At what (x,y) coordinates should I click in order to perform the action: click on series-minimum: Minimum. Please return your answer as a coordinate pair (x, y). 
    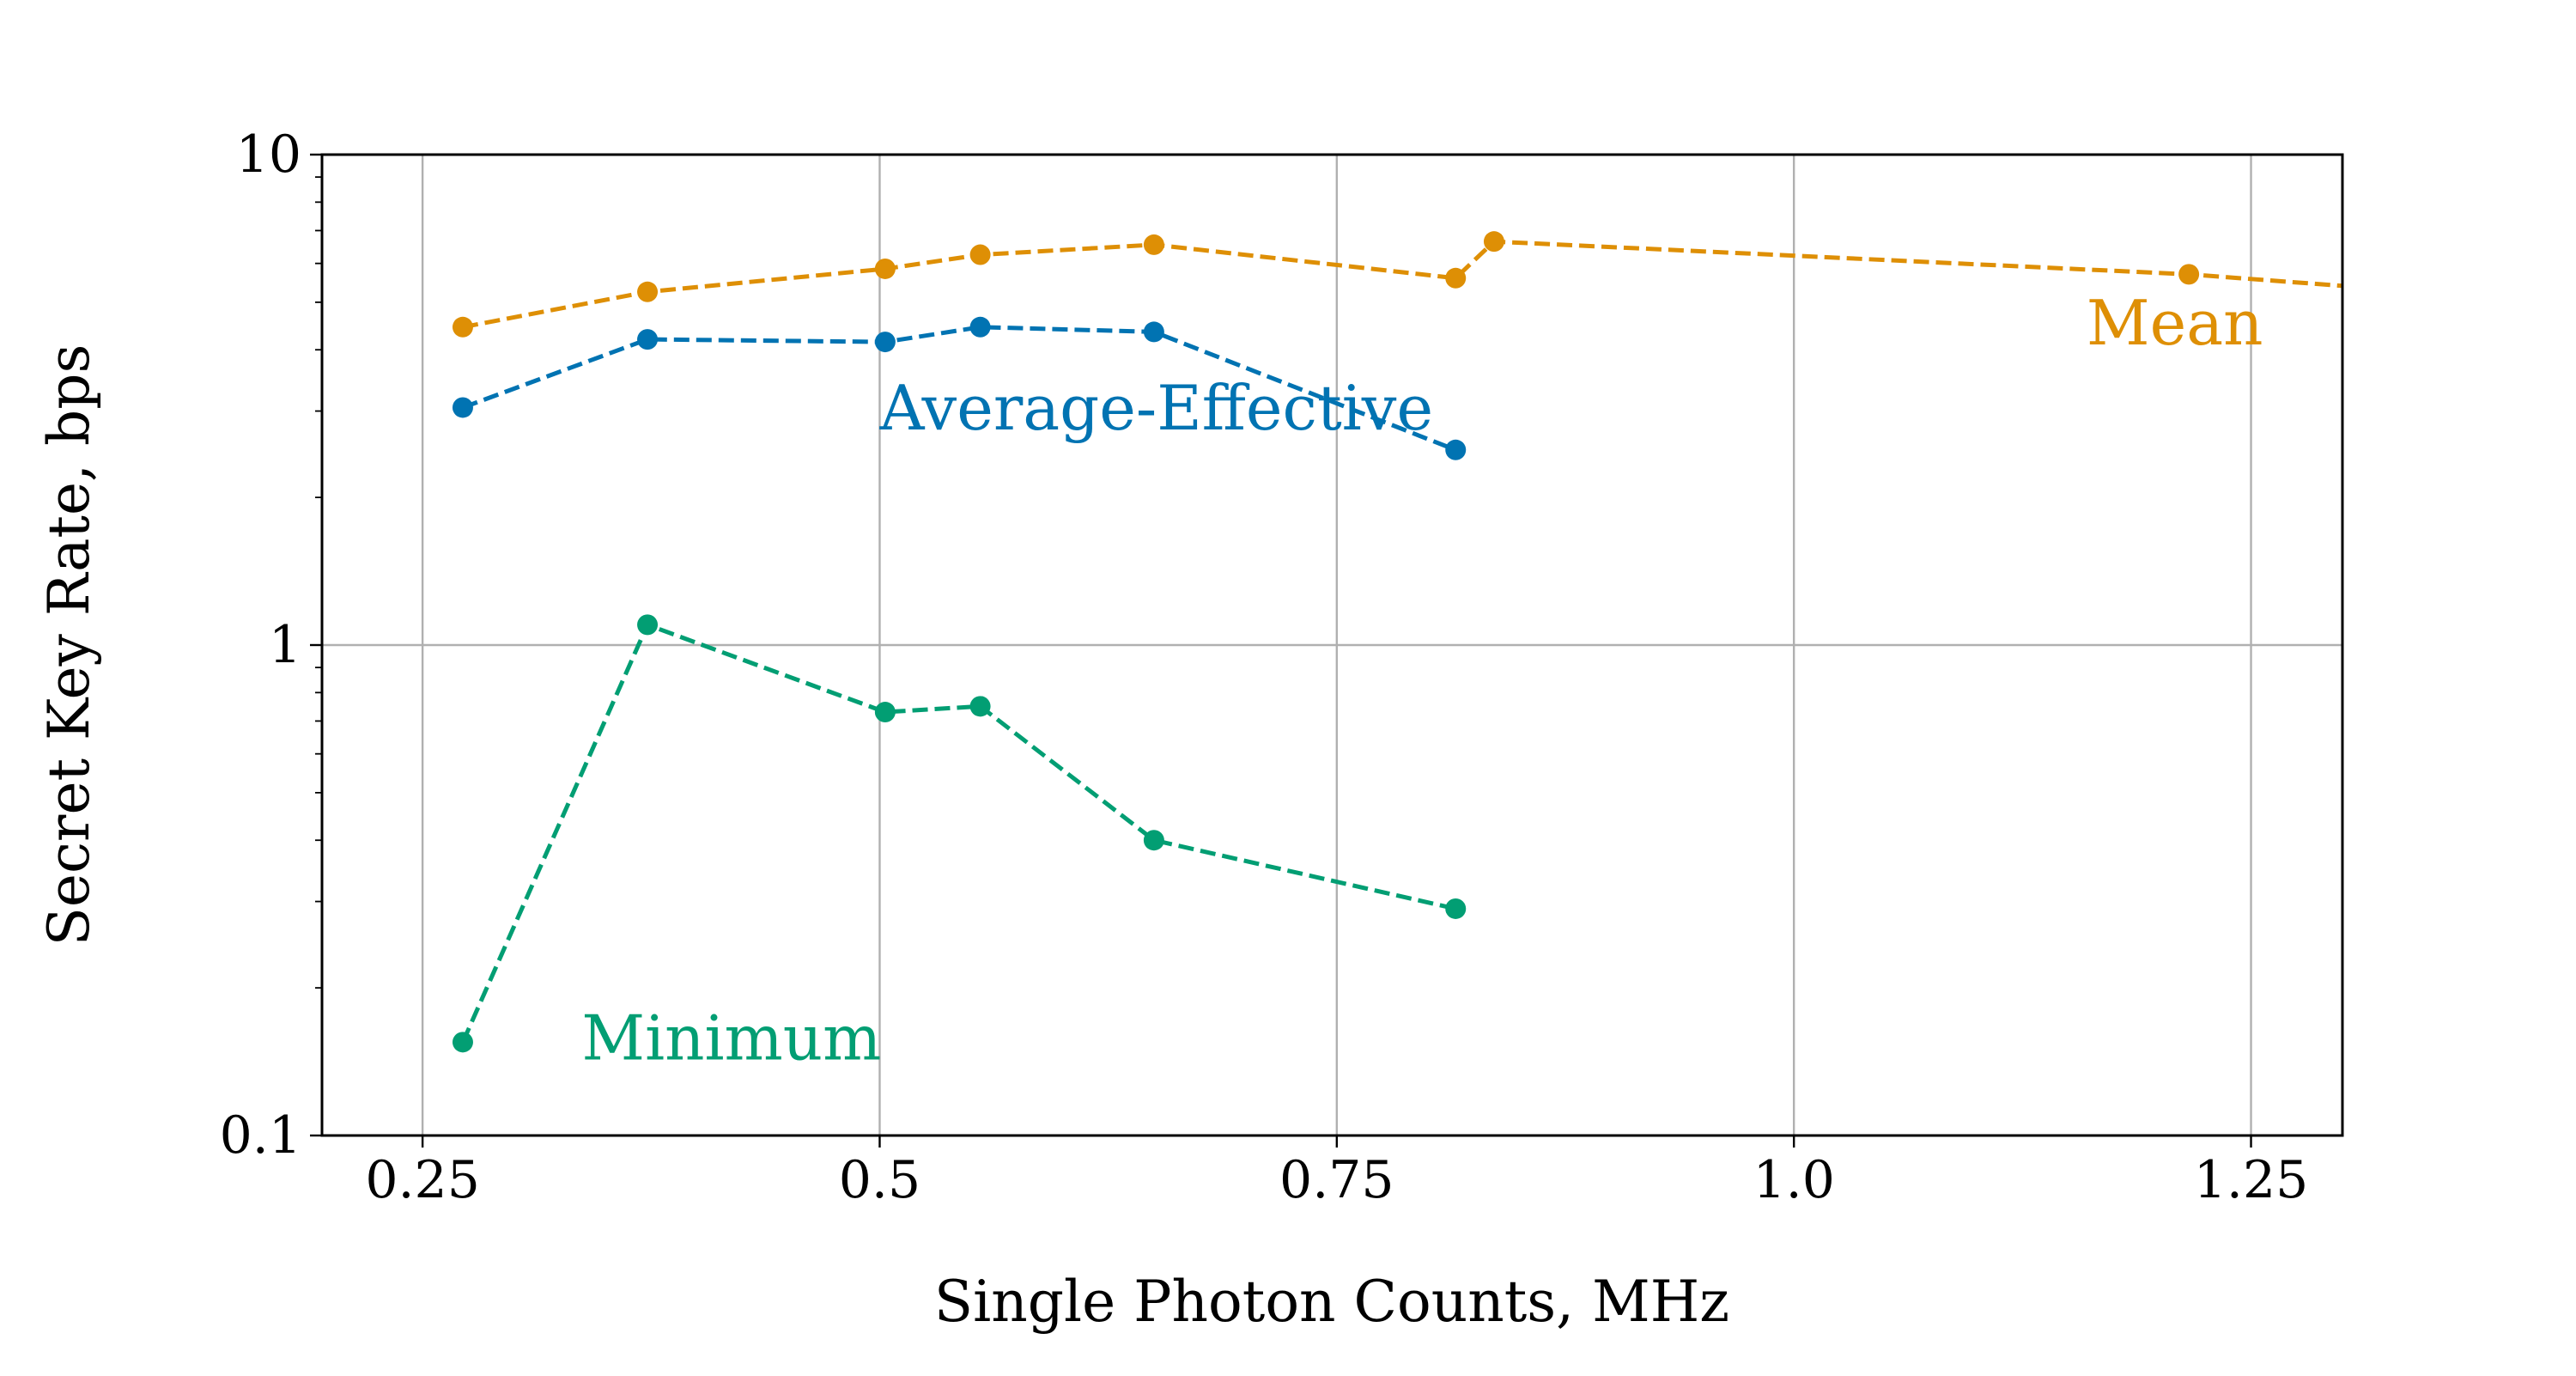
    Looking at the image, I should click on (959, 844).